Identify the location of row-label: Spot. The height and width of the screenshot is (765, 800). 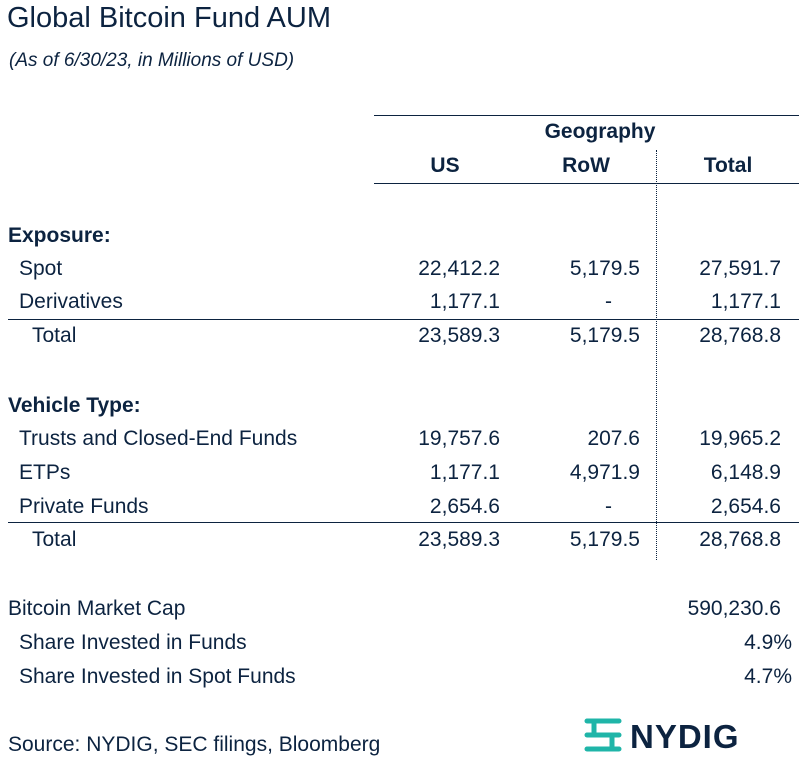
(41, 268).